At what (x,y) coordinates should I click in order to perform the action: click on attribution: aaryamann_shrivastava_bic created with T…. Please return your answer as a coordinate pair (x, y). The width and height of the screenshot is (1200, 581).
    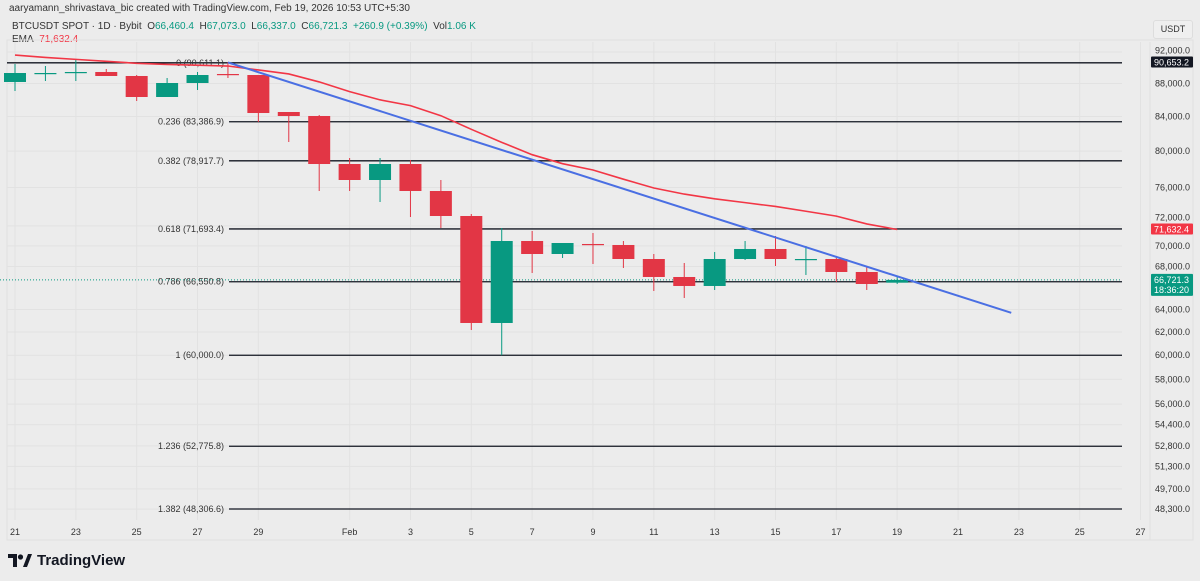
    Looking at the image, I should click on (209, 8).